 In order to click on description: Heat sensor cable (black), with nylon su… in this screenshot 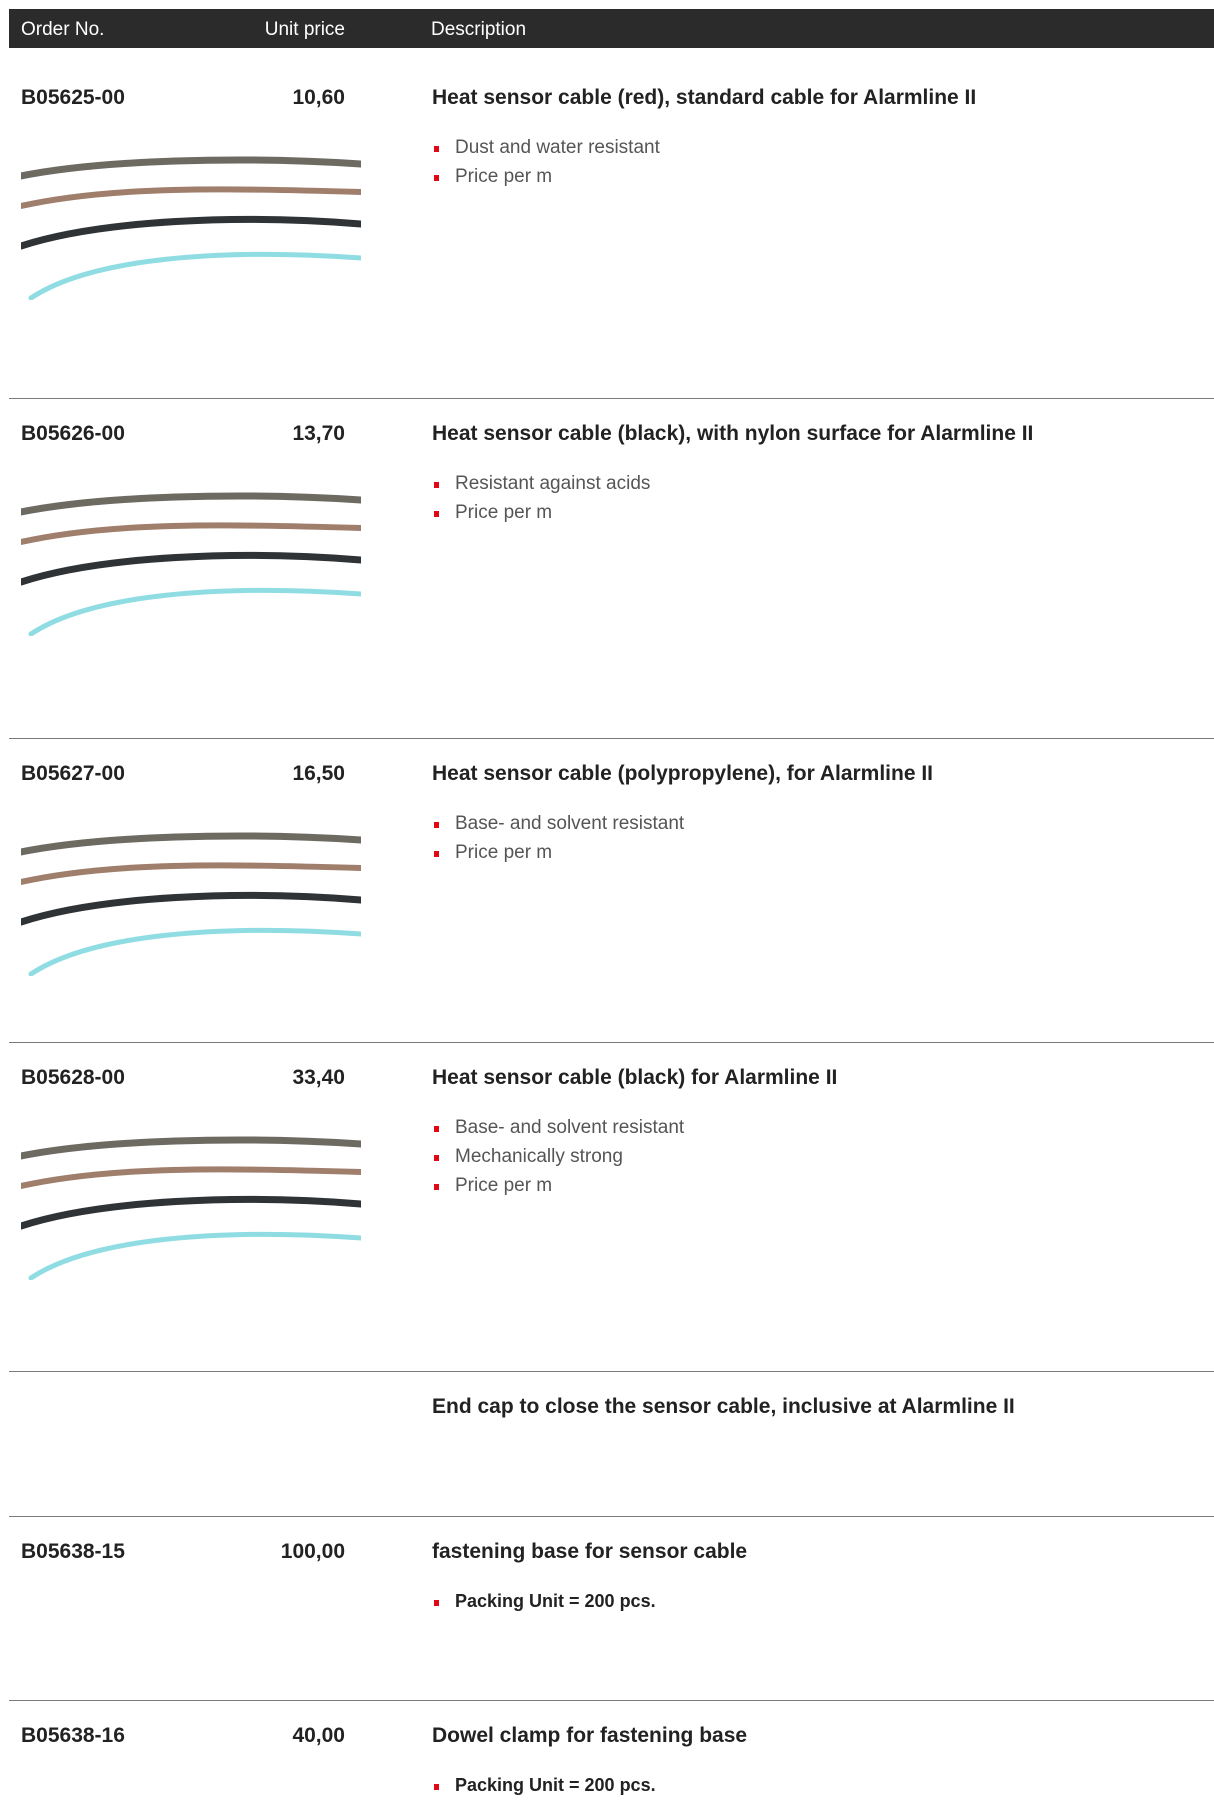, I will do `click(733, 433)`.